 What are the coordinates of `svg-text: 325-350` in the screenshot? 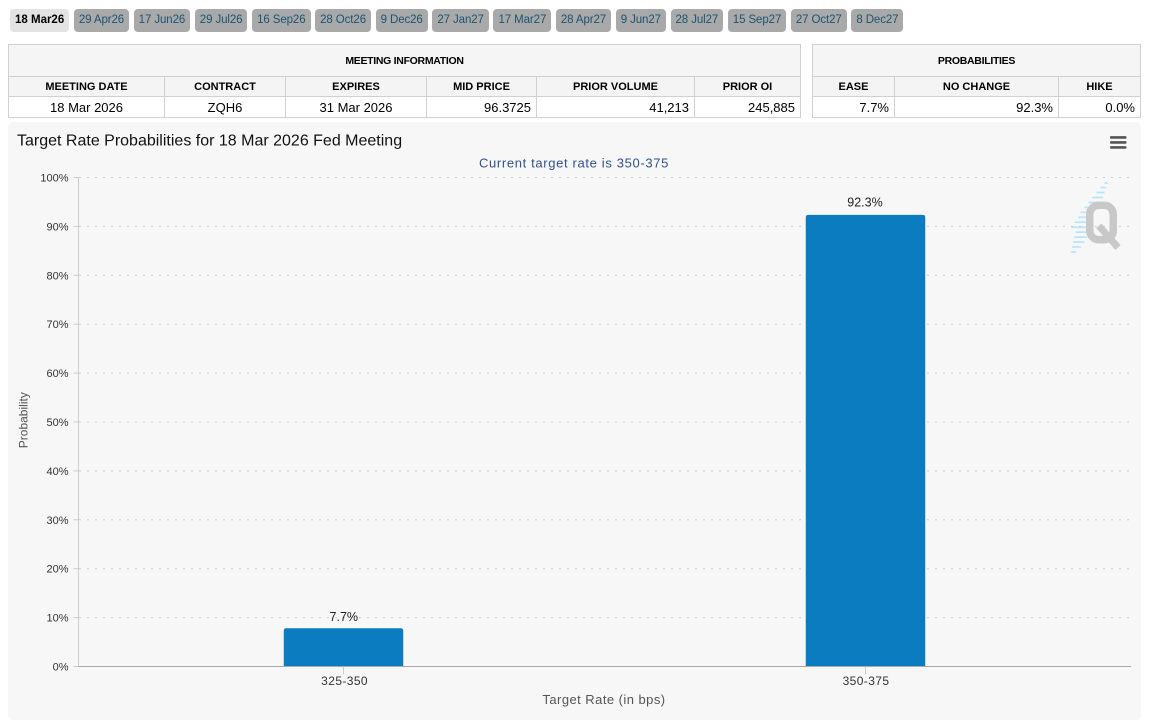 It's located at (344, 681).